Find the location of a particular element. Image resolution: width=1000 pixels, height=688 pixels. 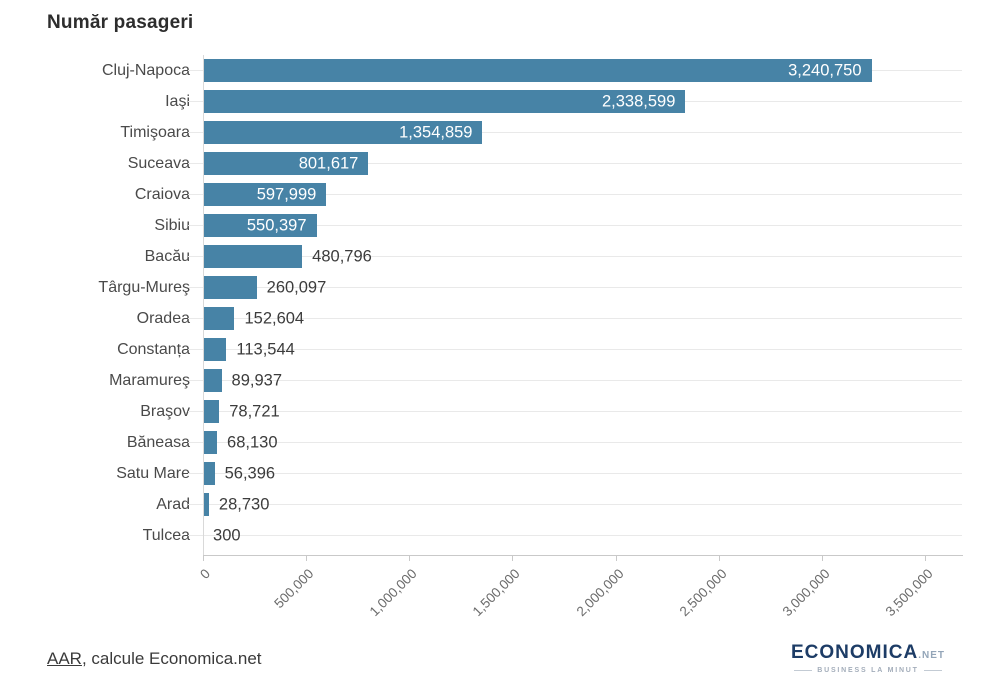

bar-track: 89,937 is located at coordinates (575, 380).